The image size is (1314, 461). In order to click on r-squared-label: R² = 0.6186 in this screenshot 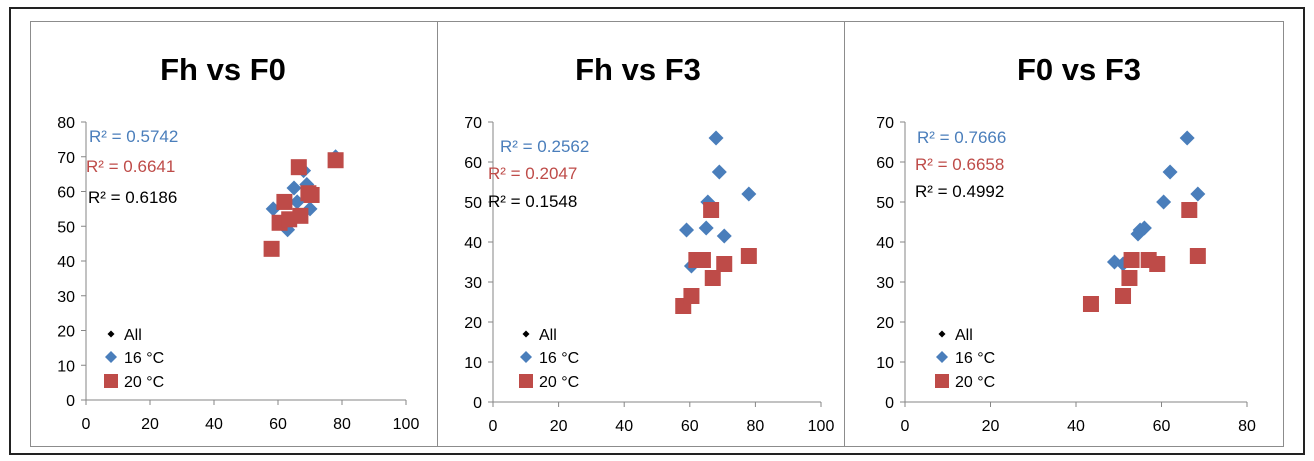, I will do `click(132, 197)`.